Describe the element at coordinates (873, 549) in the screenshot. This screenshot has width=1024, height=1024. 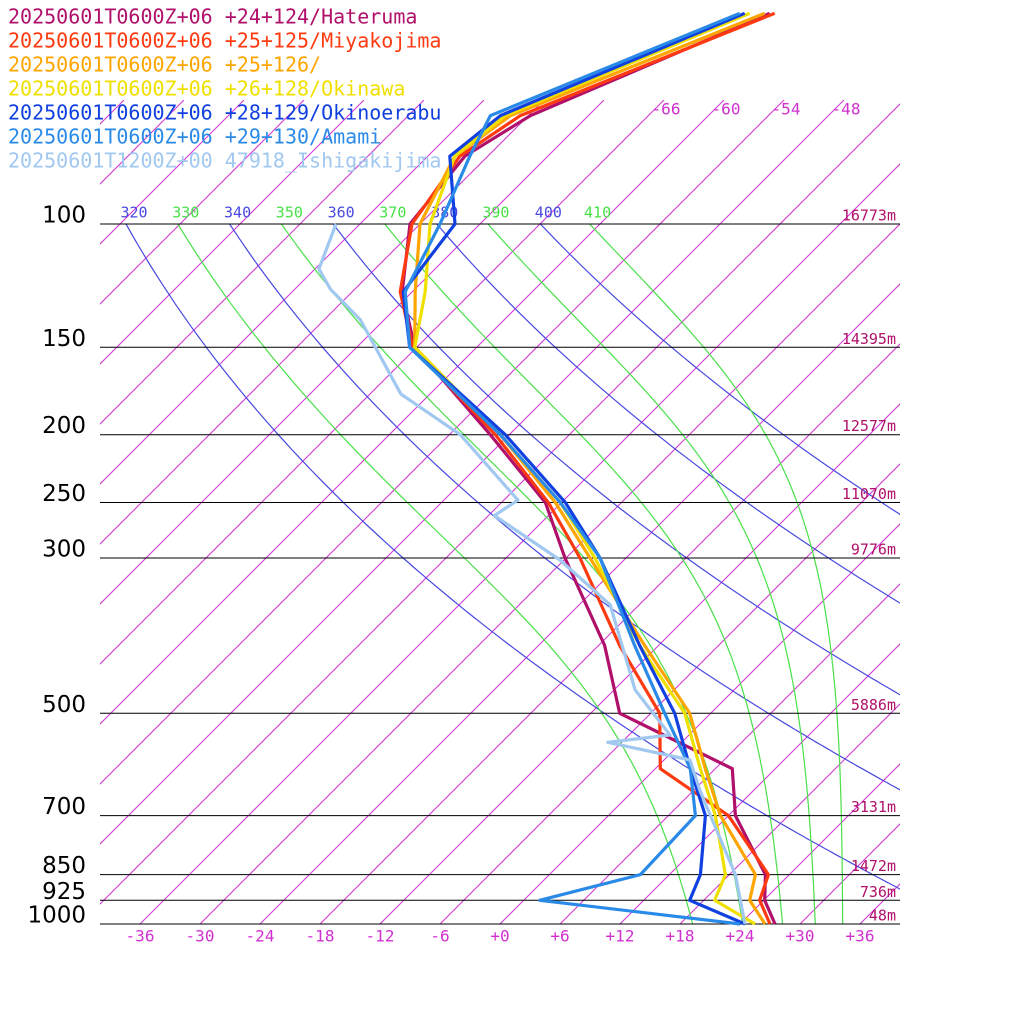
I see `height-label: 9776m` at that location.